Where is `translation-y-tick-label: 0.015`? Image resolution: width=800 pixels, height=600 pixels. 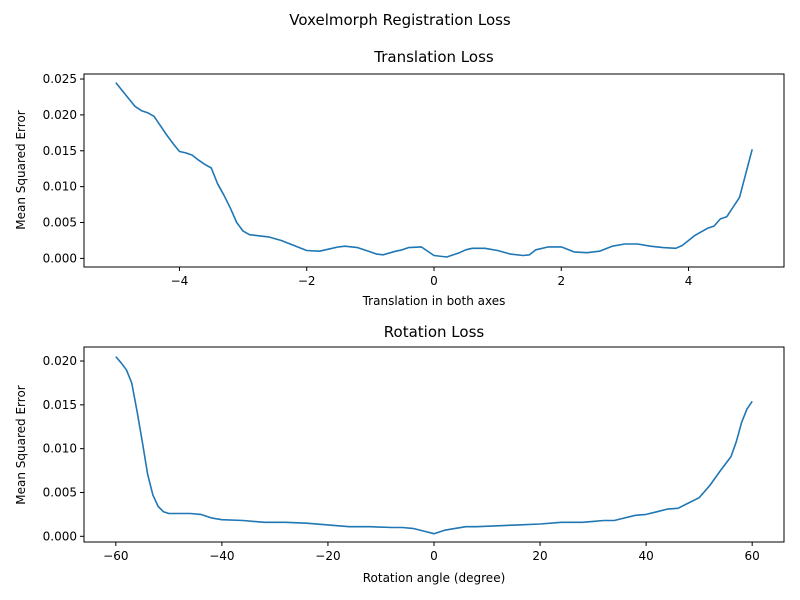 translation-y-tick-label: 0.015 is located at coordinates (60, 151).